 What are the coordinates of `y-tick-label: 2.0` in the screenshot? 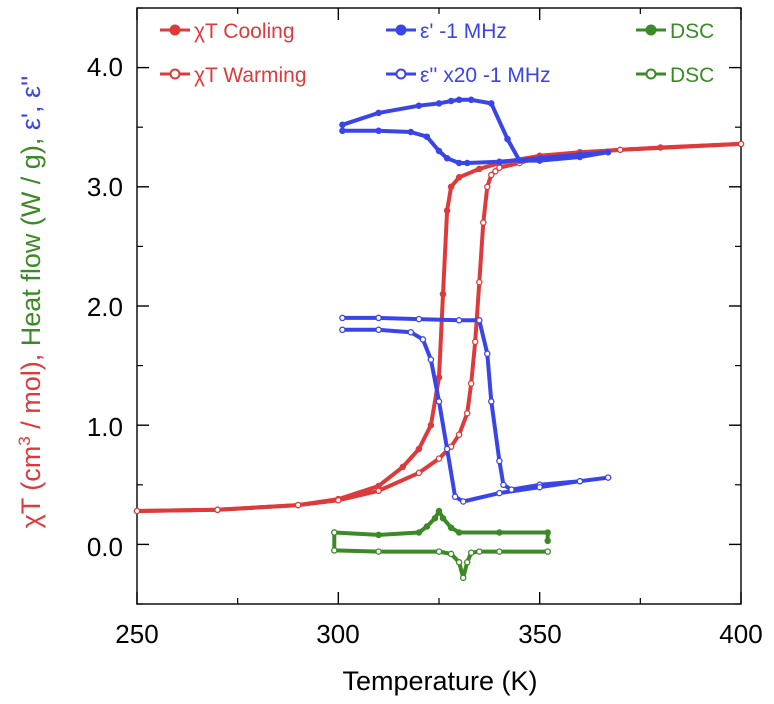 It's located at (105, 307).